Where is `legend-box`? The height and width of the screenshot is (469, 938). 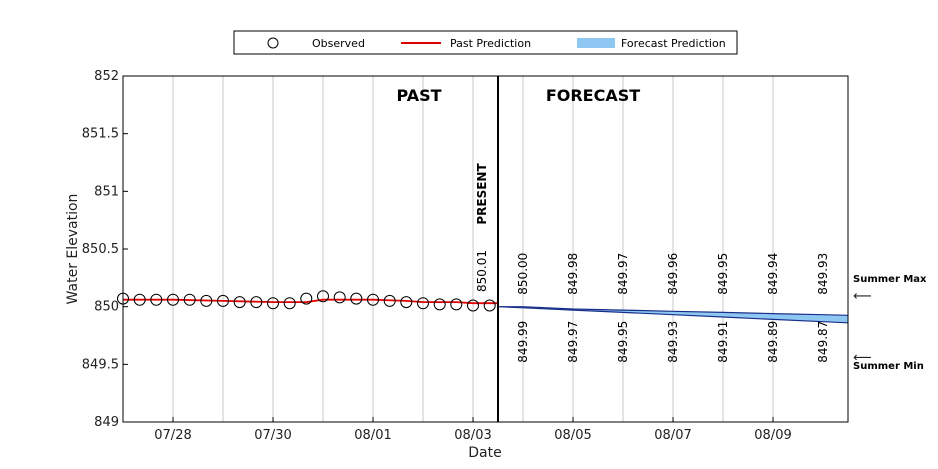 legend-box is located at coordinates (485, 42).